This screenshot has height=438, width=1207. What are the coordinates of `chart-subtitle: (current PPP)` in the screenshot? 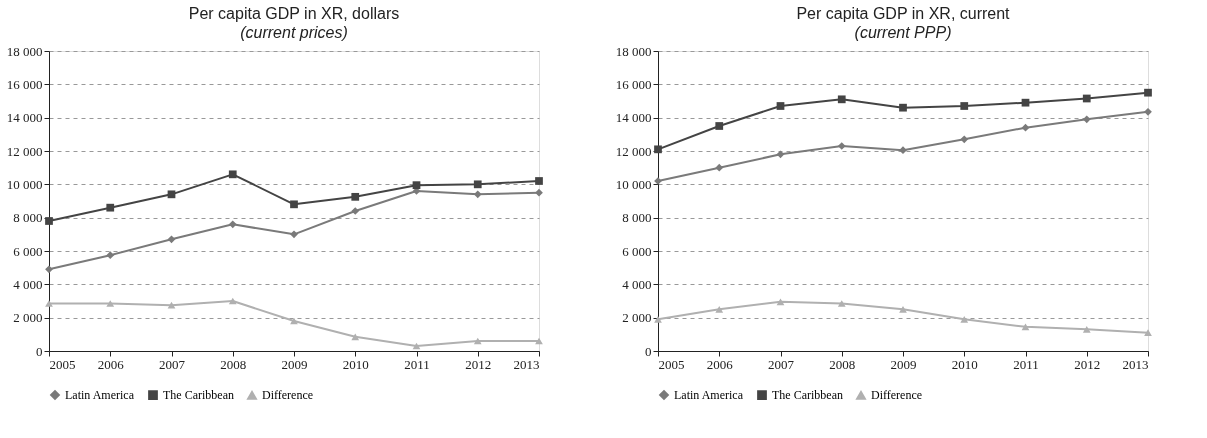 It's located at (903, 32).